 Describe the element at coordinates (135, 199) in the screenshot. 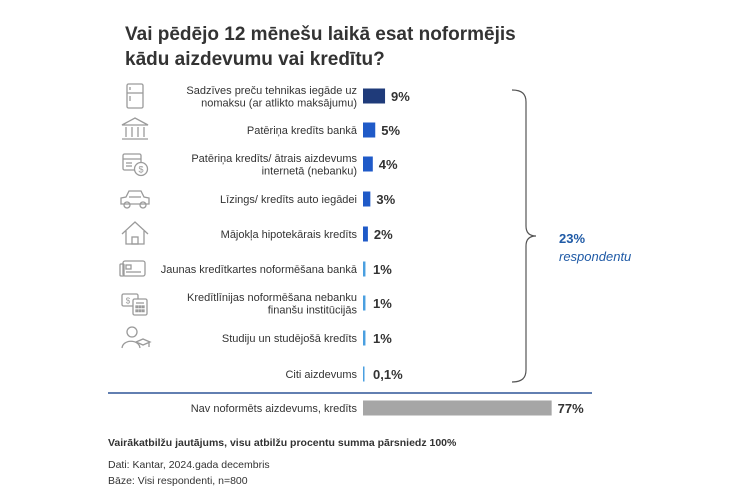

I see `car-icon` at that location.